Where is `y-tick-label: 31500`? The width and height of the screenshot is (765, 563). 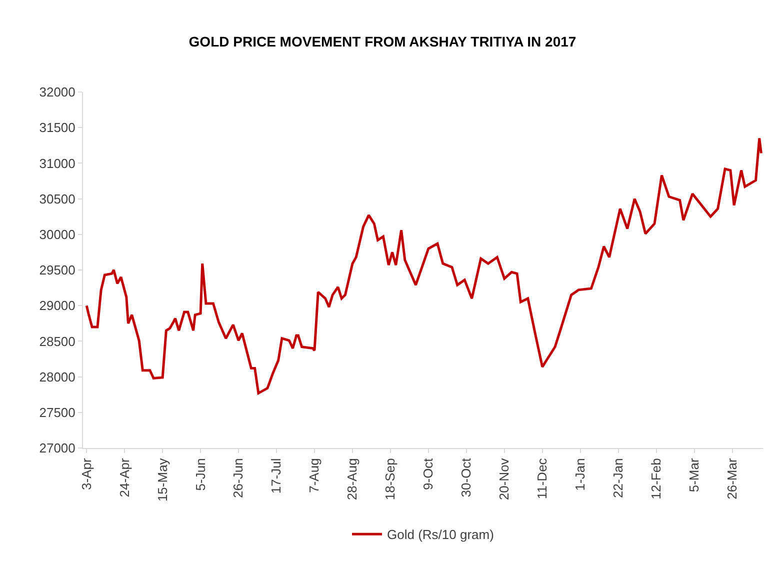 y-tick-label: 31500 is located at coordinates (57, 128).